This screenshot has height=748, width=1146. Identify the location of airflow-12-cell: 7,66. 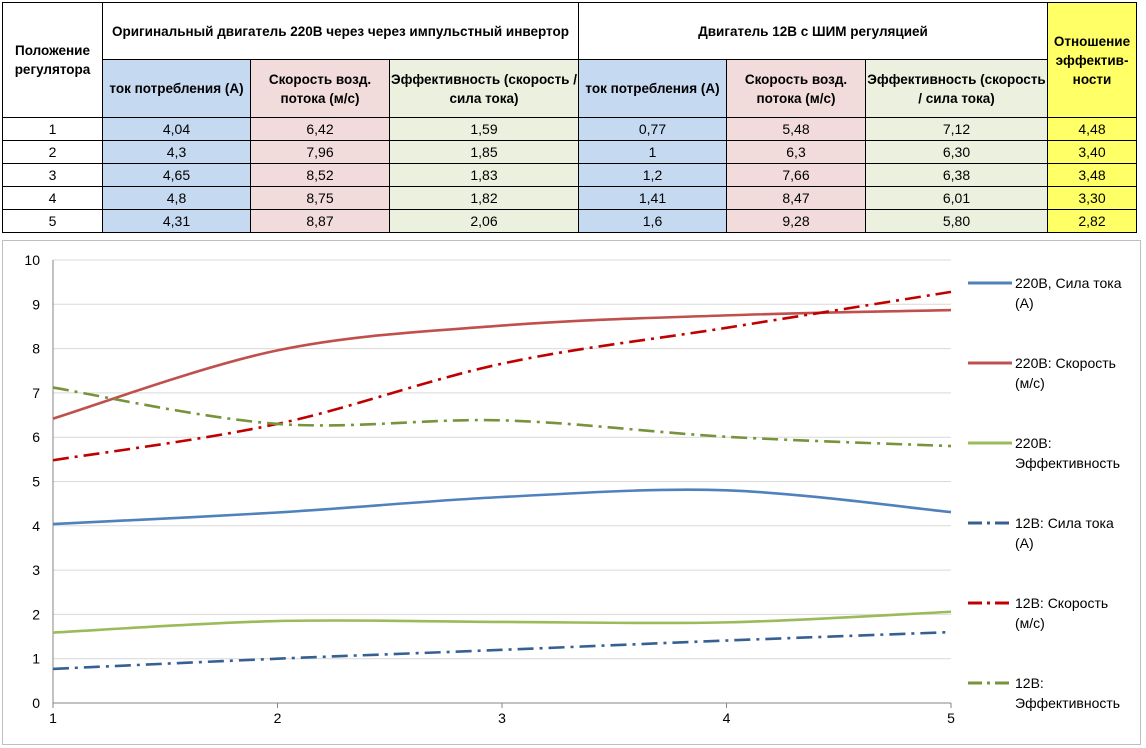
(796, 175).